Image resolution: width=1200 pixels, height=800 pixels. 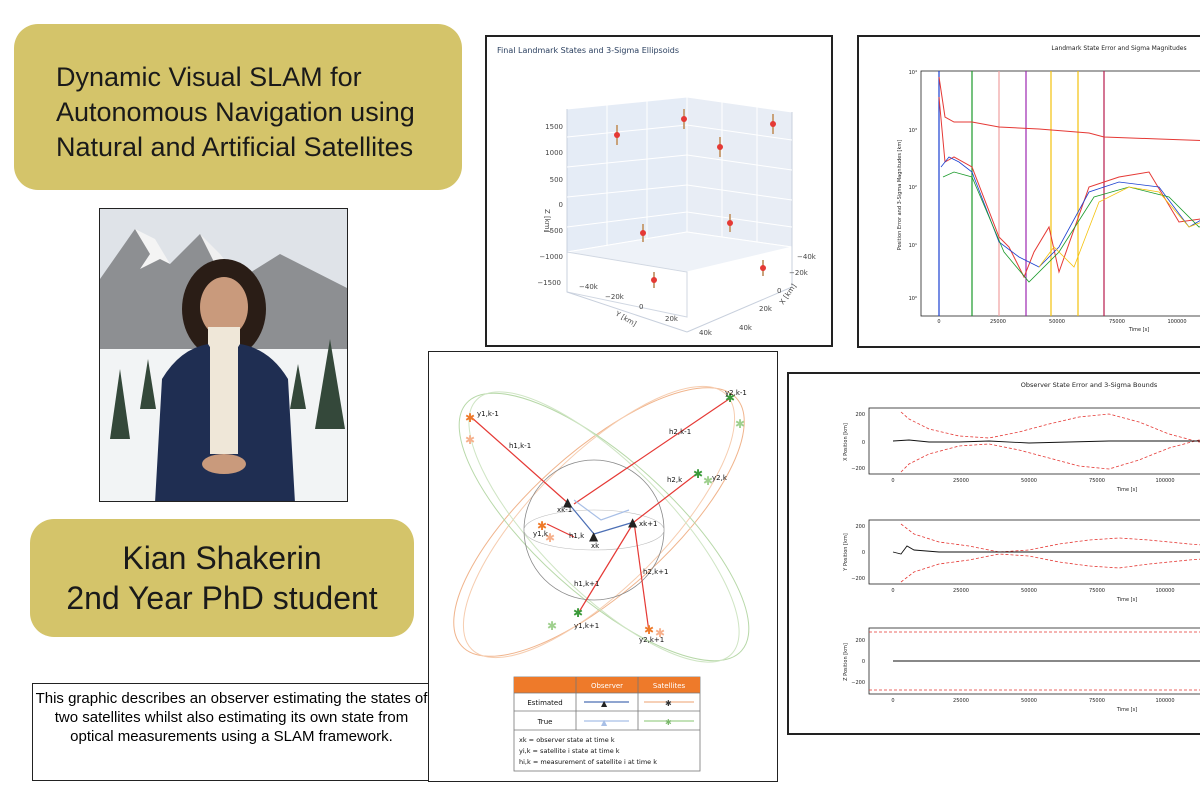 I want to click on svg-text:yi,k = satellite i state at ti: yi,k = satellite i state at time k, so click(x=569, y=751).